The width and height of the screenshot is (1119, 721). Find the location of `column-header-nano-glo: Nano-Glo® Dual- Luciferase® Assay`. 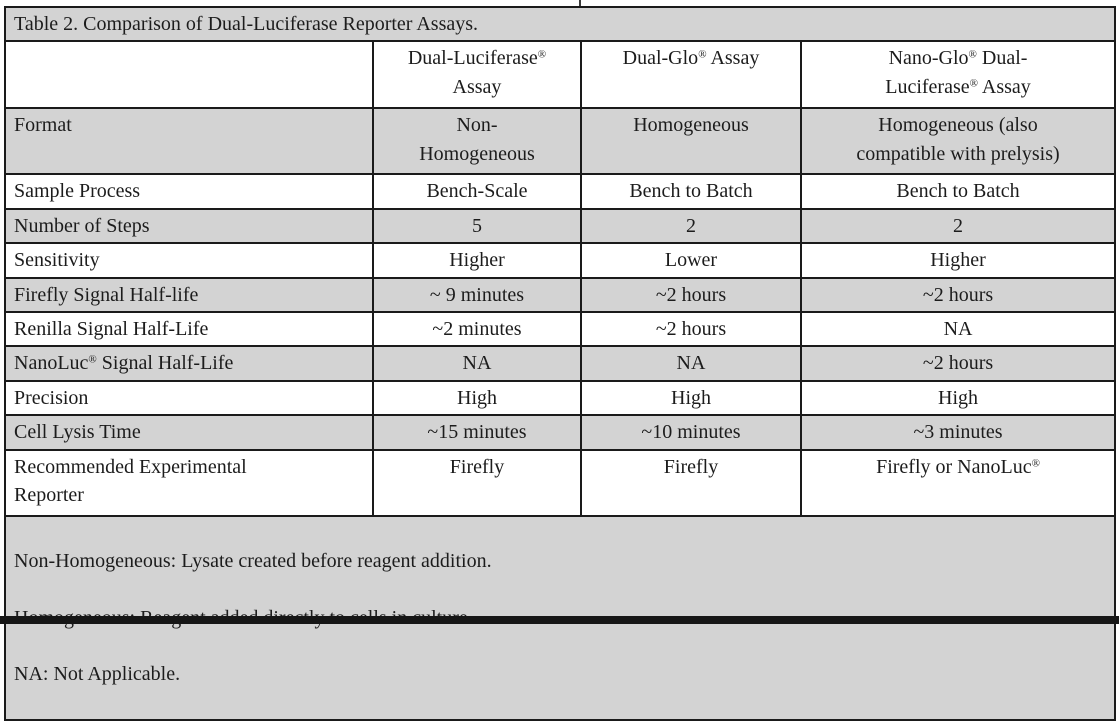

column-header-nano-glo: Nano-Glo® Dual- Luciferase® Assay is located at coordinates (958, 75).